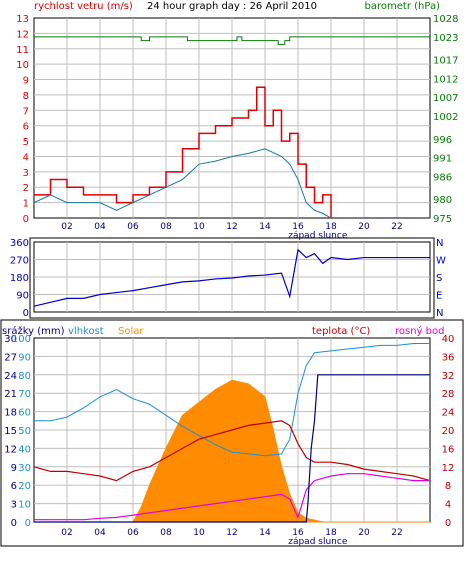  What do you see at coordinates (83, 6) in the screenshot?
I see `wind-axis-label: rychlost vetru (m/s)` at bounding box center [83, 6].